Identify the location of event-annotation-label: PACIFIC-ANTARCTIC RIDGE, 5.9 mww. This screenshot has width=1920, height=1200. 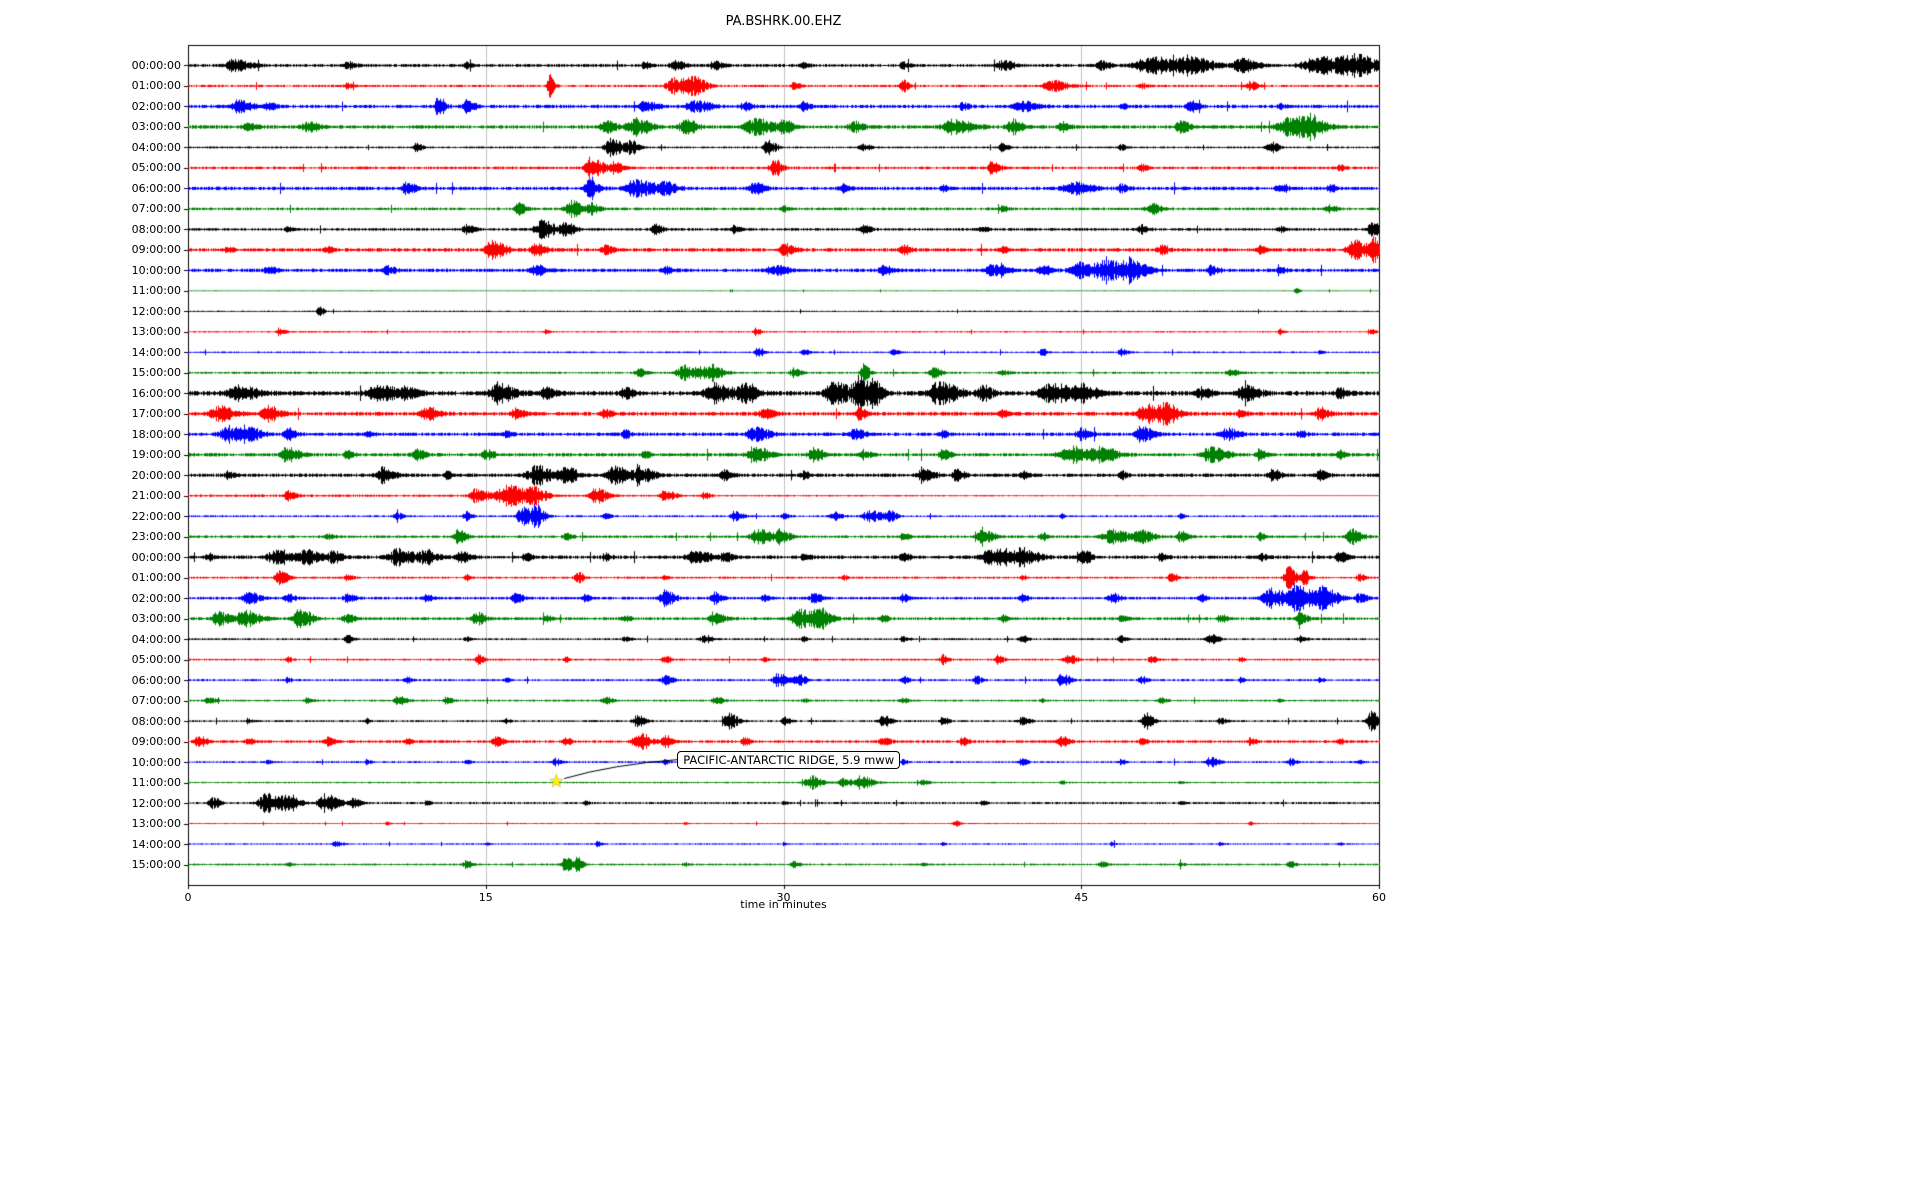
(789, 759).